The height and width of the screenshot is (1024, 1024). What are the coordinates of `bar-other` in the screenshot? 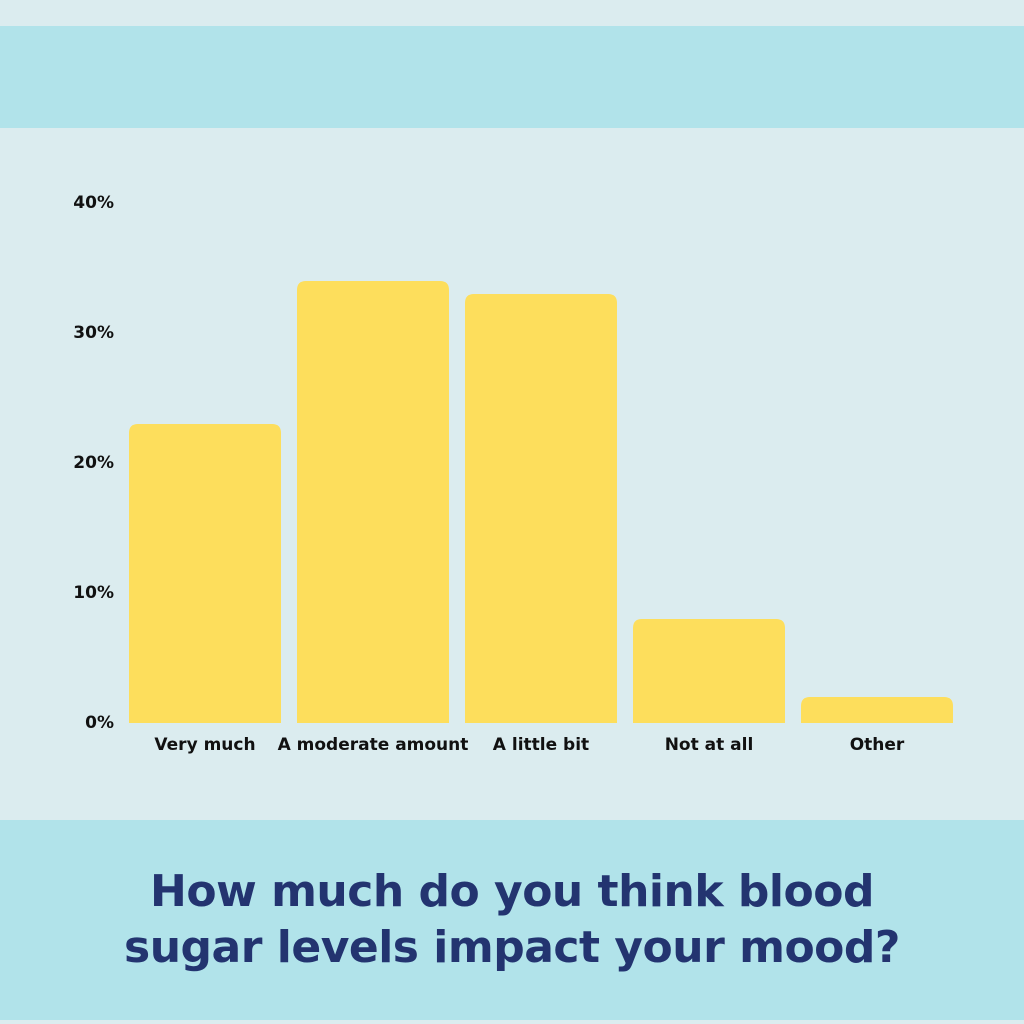 It's located at (877, 710).